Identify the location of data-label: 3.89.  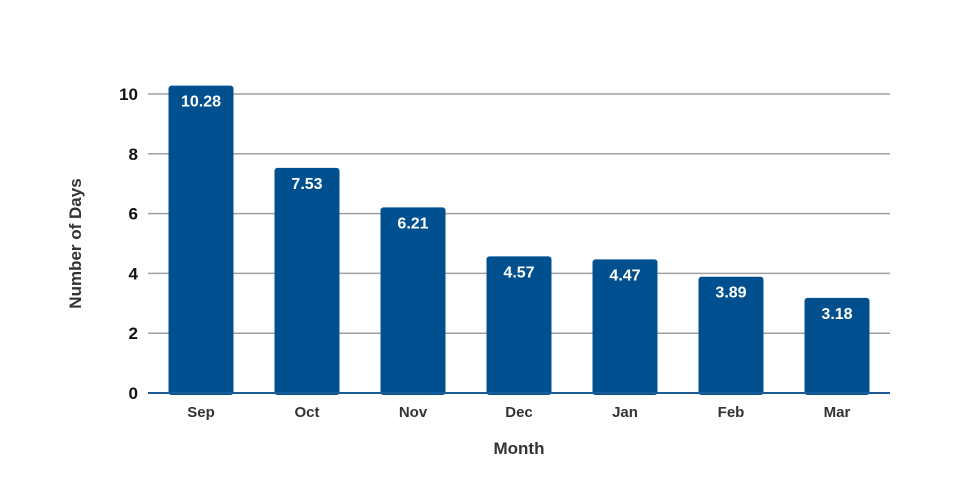
(730, 293).